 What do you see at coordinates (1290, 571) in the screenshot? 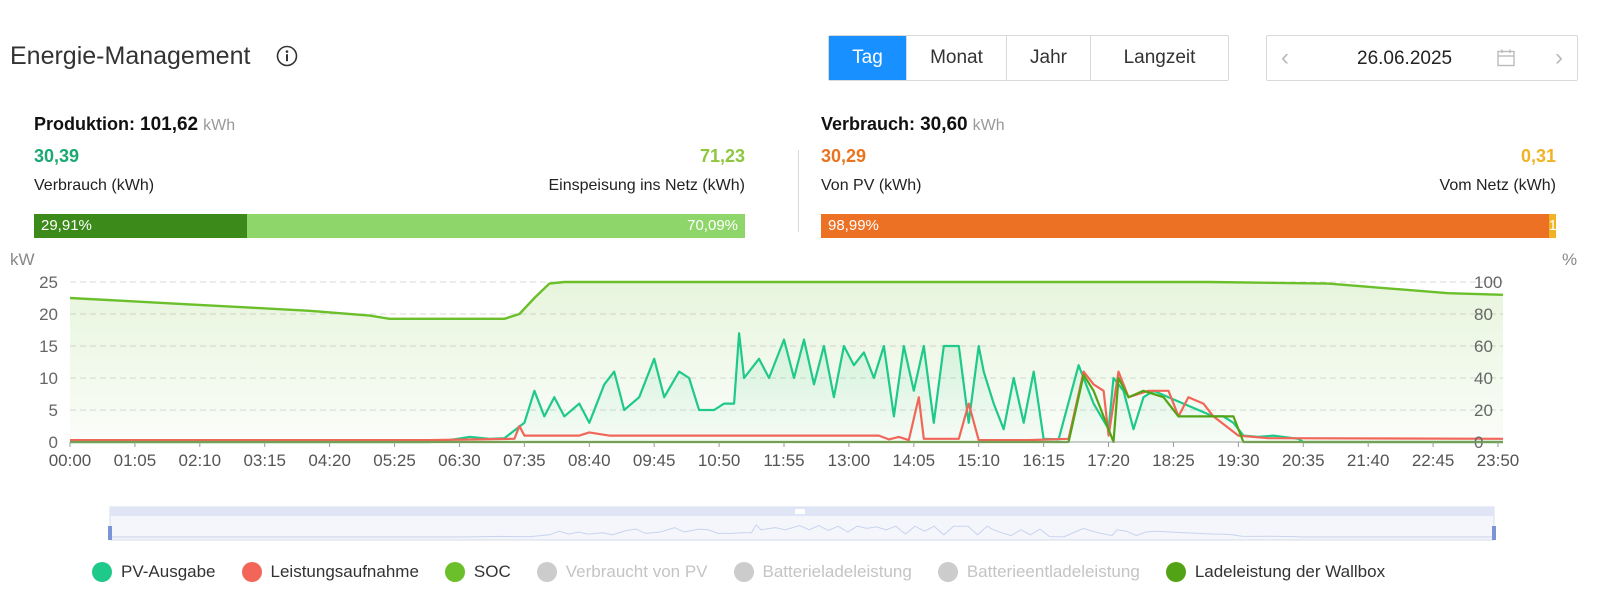
I see `legend-label: Ladeleistung der Wallbox` at bounding box center [1290, 571].